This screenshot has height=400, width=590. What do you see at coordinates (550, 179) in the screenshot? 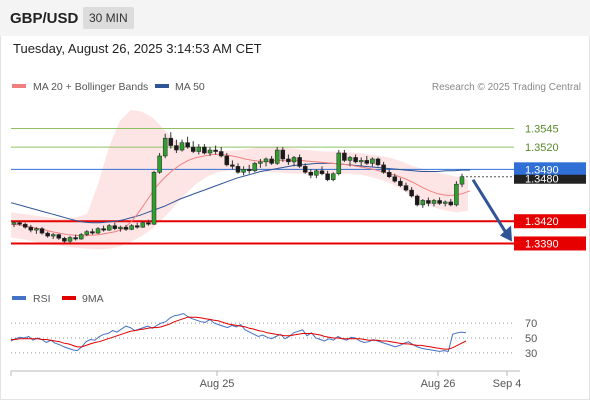
I see `current-price-label-bg` at bounding box center [550, 179].